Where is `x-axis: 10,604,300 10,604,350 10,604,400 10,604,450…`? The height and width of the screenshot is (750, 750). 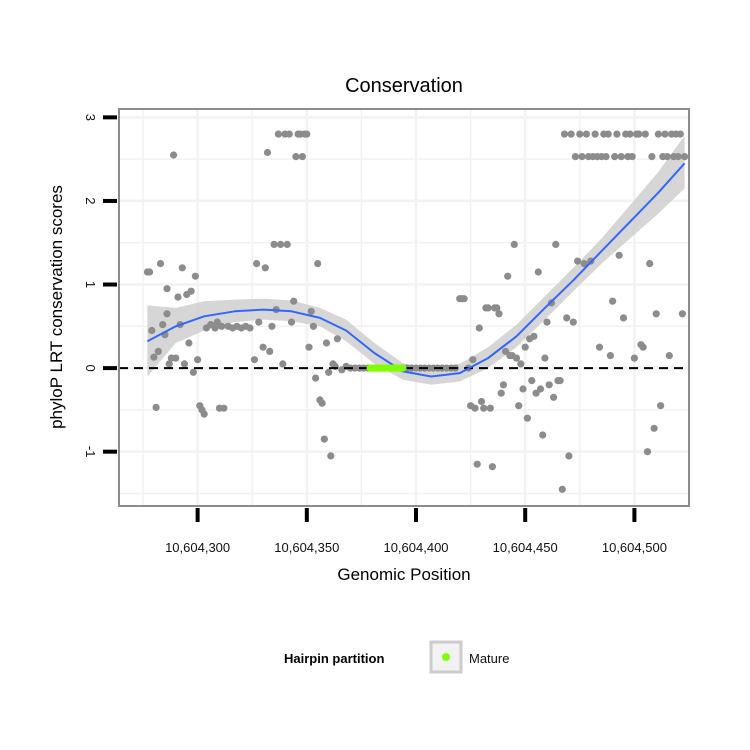
x-axis: 10,604,300 10,604,350 10,604,400 10,604,450… is located at coordinates (416, 531).